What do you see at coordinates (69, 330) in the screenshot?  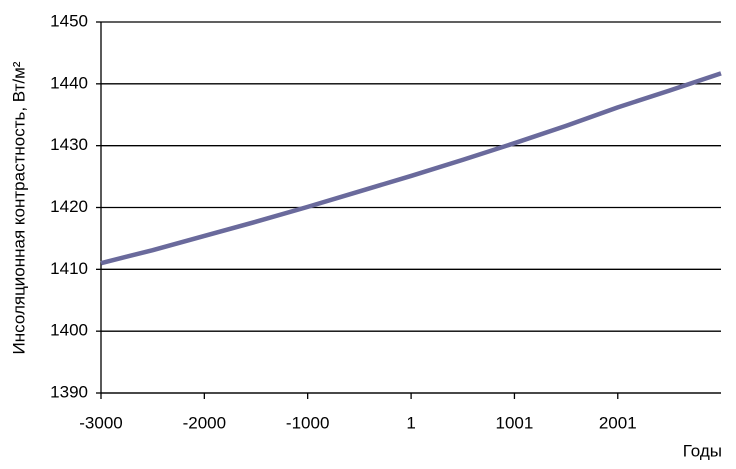 I see `y-tick-label: 1400` at bounding box center [69, 330].